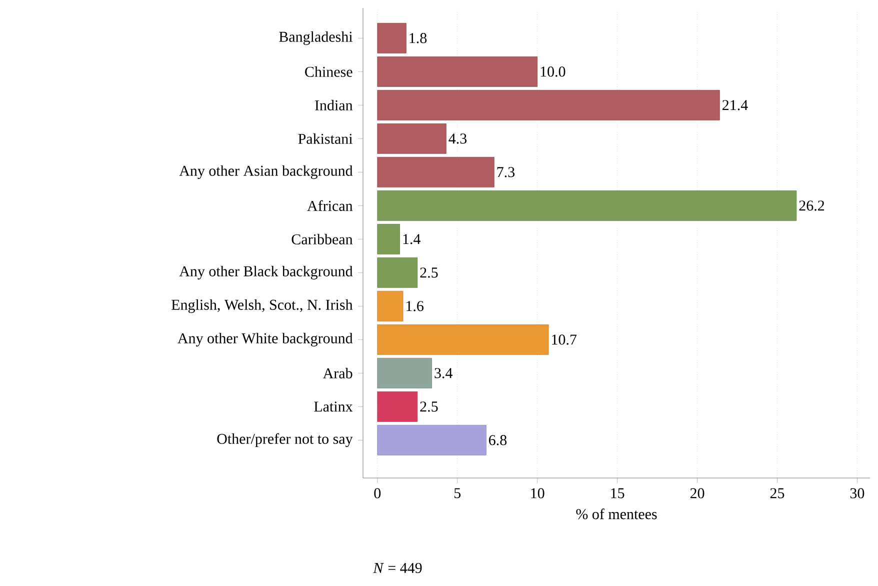 This screenshot has width=878, height=586. I want to click on x-axis-title: % of mentees, so click(616, 514).